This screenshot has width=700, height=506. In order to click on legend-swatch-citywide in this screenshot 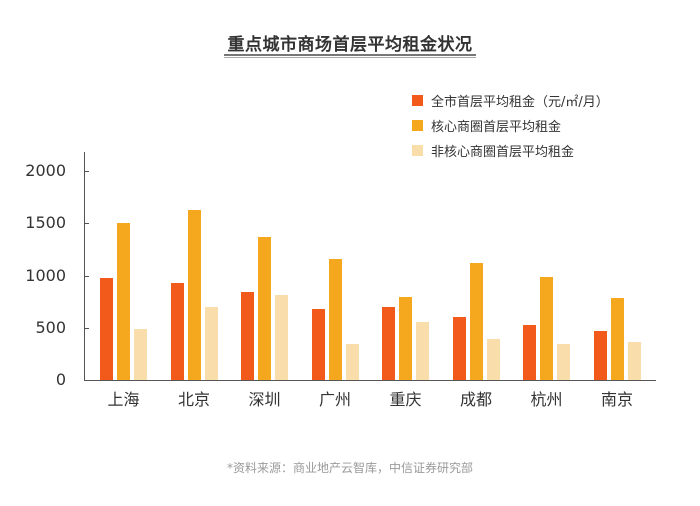, I will do `click(417, 100)`.